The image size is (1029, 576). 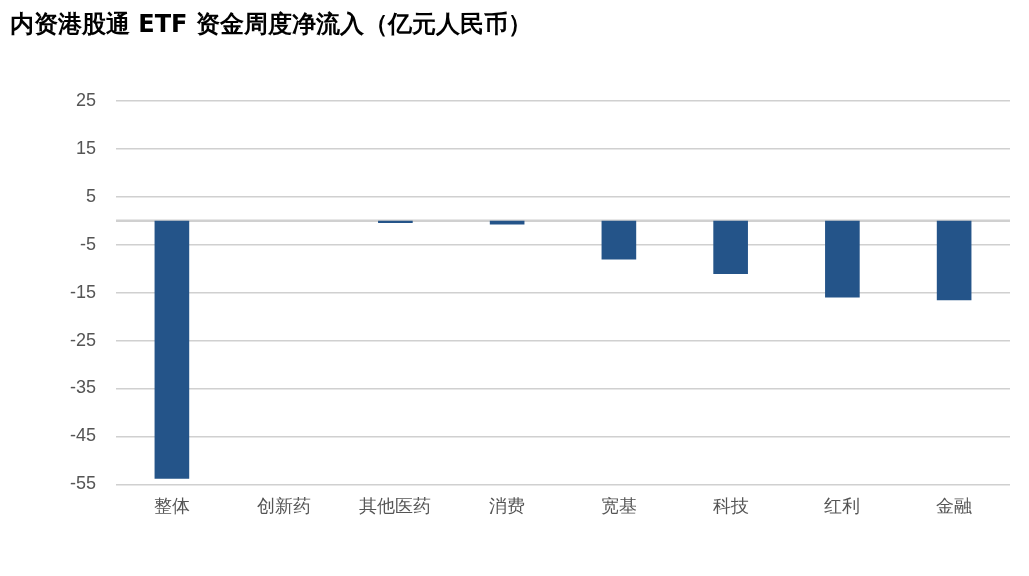 What do you see at coordinates (83, 387) in the screenshot?
I see `y-tick-label: -35` at bounding box center [83, 387].